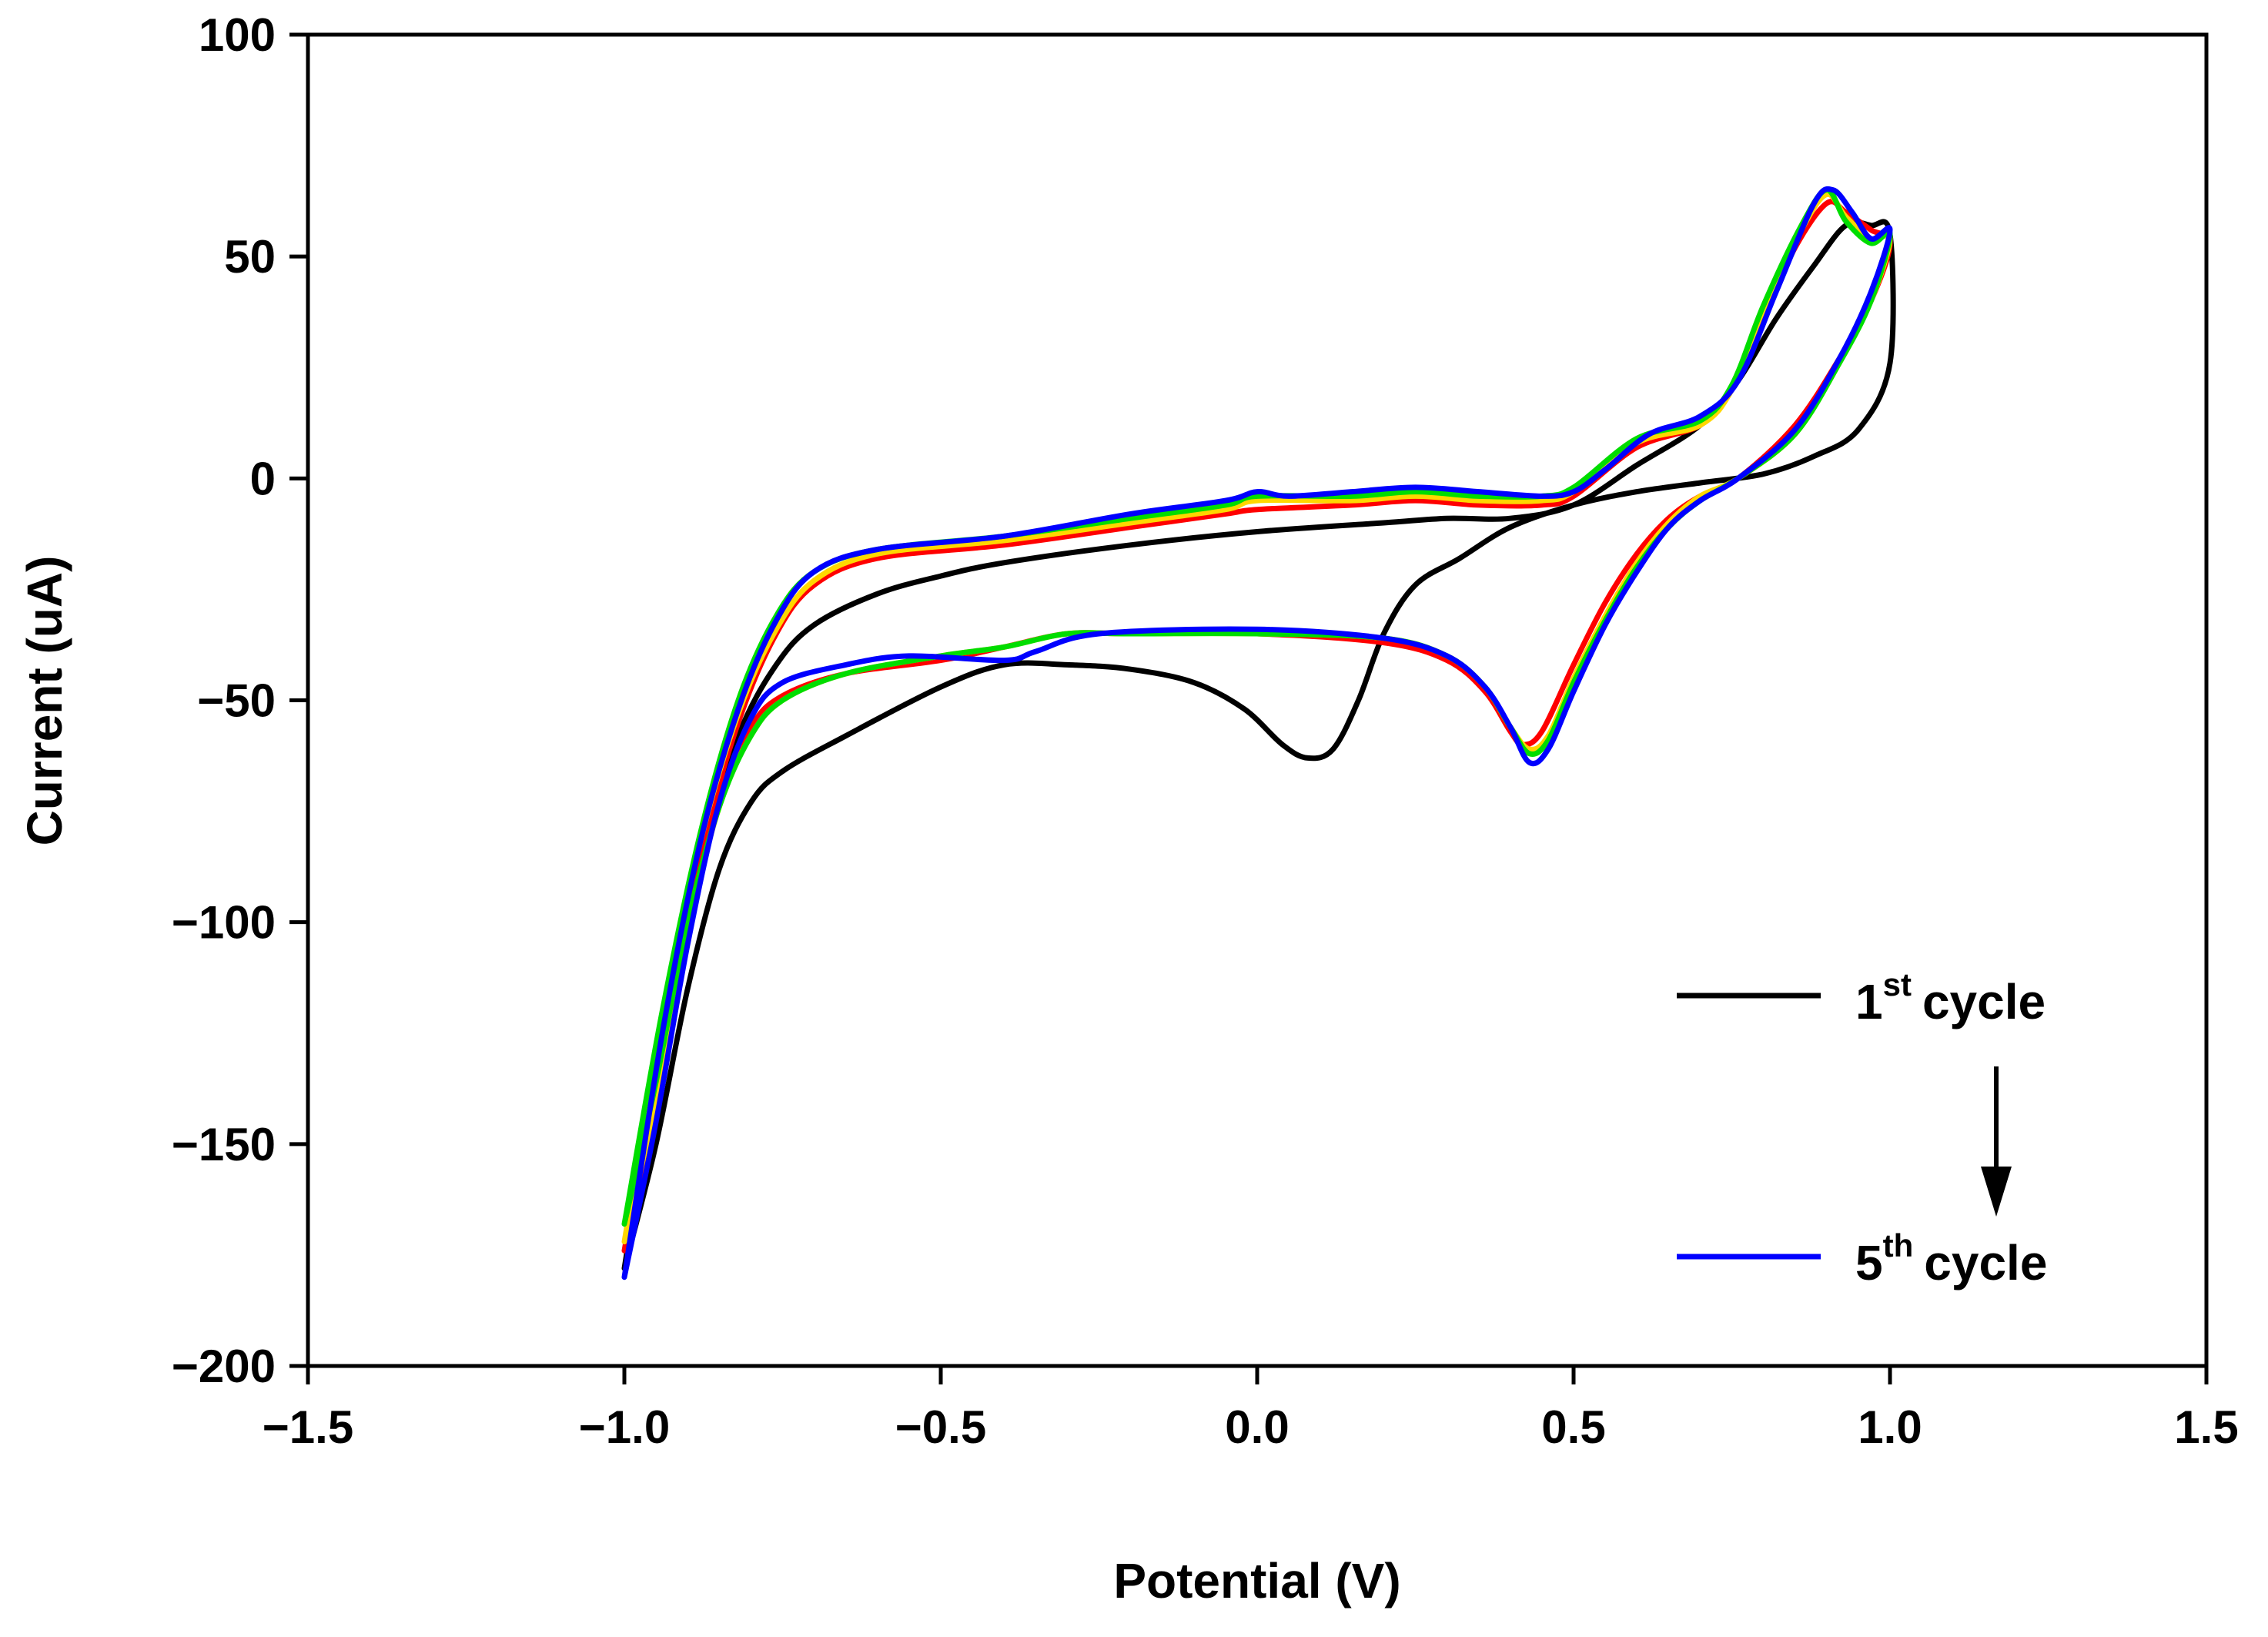  What do you see at coordinates (624, 1427) in the screenshot?
I see `x-tick-label: −1.0` at bounding box center [624, 1427].